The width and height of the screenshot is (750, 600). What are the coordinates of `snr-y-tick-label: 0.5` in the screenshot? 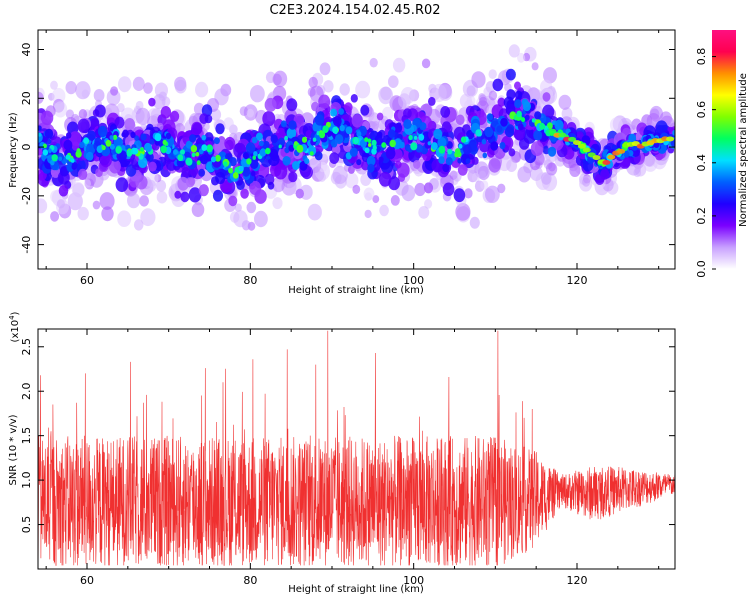 It's located at (26, 525).